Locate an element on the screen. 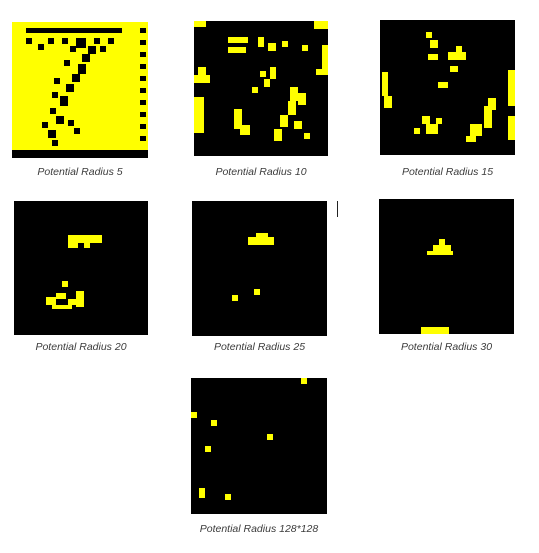 This screenshot has width=539, height=553. caption-radius-10: Potential Radius 10 is located at coordinates (261, 172).